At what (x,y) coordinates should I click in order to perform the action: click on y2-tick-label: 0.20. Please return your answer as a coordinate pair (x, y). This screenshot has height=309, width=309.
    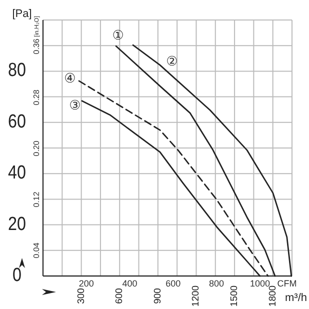
    Looking at the image, I should click on (37, 148).